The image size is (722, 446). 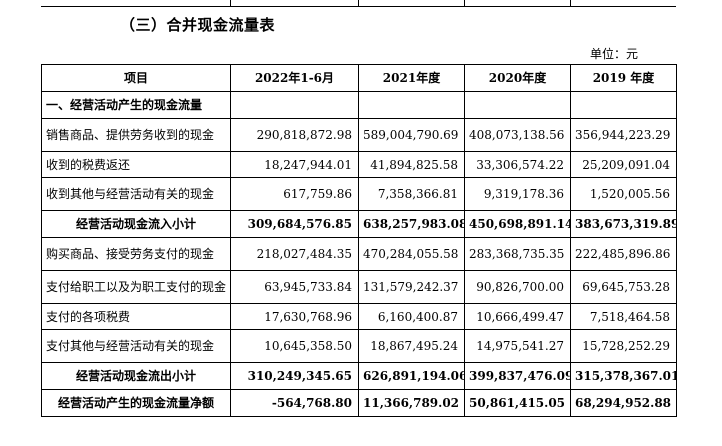 I want to click on row-label: 支付给职工以及为职工支付的现金, so click(x=136, y=287).